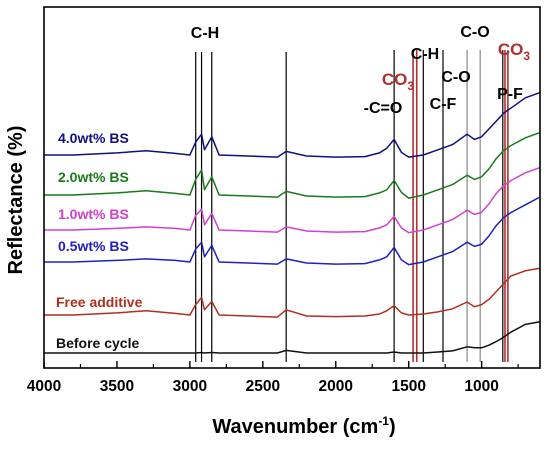  I want to click on series-line-0-5wt-bs, so click(292, 231).